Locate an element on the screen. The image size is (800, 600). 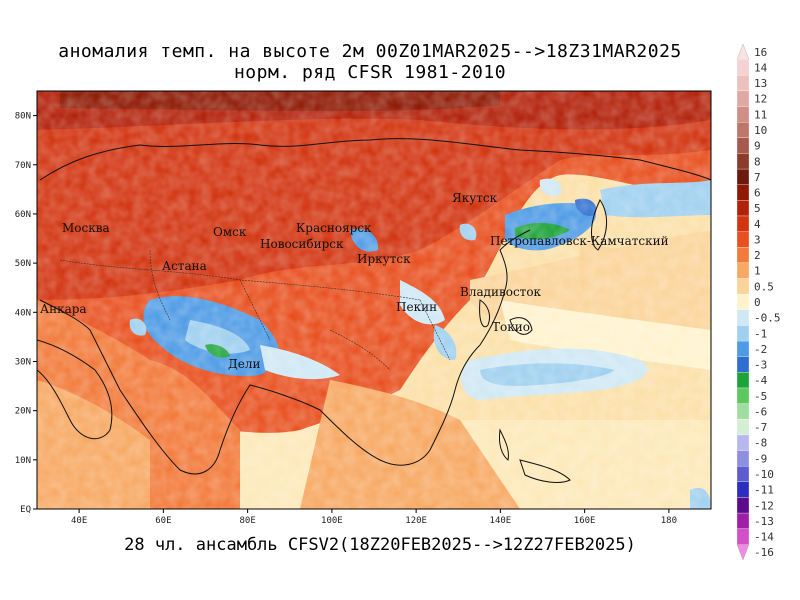
lat-tick-label: 30N is located at coordinates (23, 362).